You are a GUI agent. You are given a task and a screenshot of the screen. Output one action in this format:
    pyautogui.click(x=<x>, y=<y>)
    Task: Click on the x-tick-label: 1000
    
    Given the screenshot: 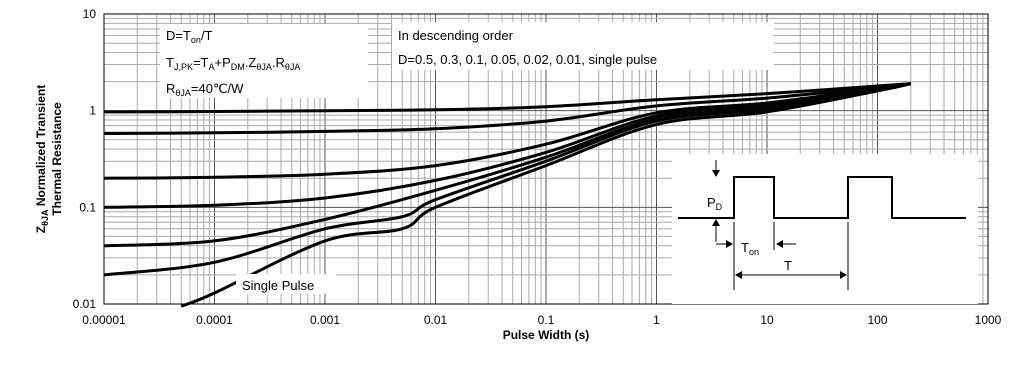 What is the action you would take?
    pyautogui.click(x=988, y=320)
    